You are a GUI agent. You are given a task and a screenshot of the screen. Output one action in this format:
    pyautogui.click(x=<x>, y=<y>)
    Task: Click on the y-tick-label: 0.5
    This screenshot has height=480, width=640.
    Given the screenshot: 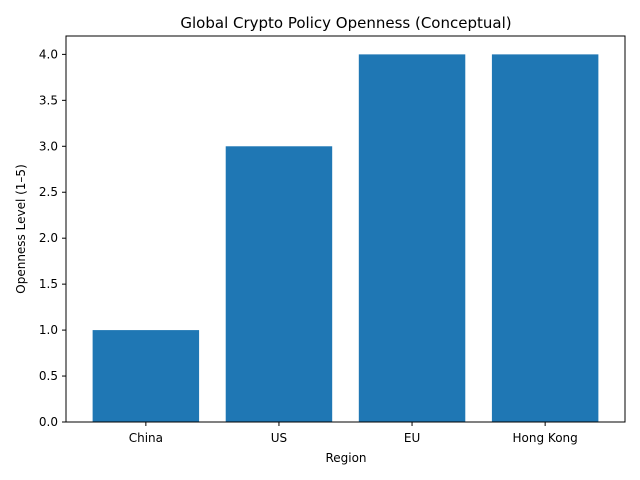 What is the action you would take?
    pyautogui.click(x=48, y=376)
    